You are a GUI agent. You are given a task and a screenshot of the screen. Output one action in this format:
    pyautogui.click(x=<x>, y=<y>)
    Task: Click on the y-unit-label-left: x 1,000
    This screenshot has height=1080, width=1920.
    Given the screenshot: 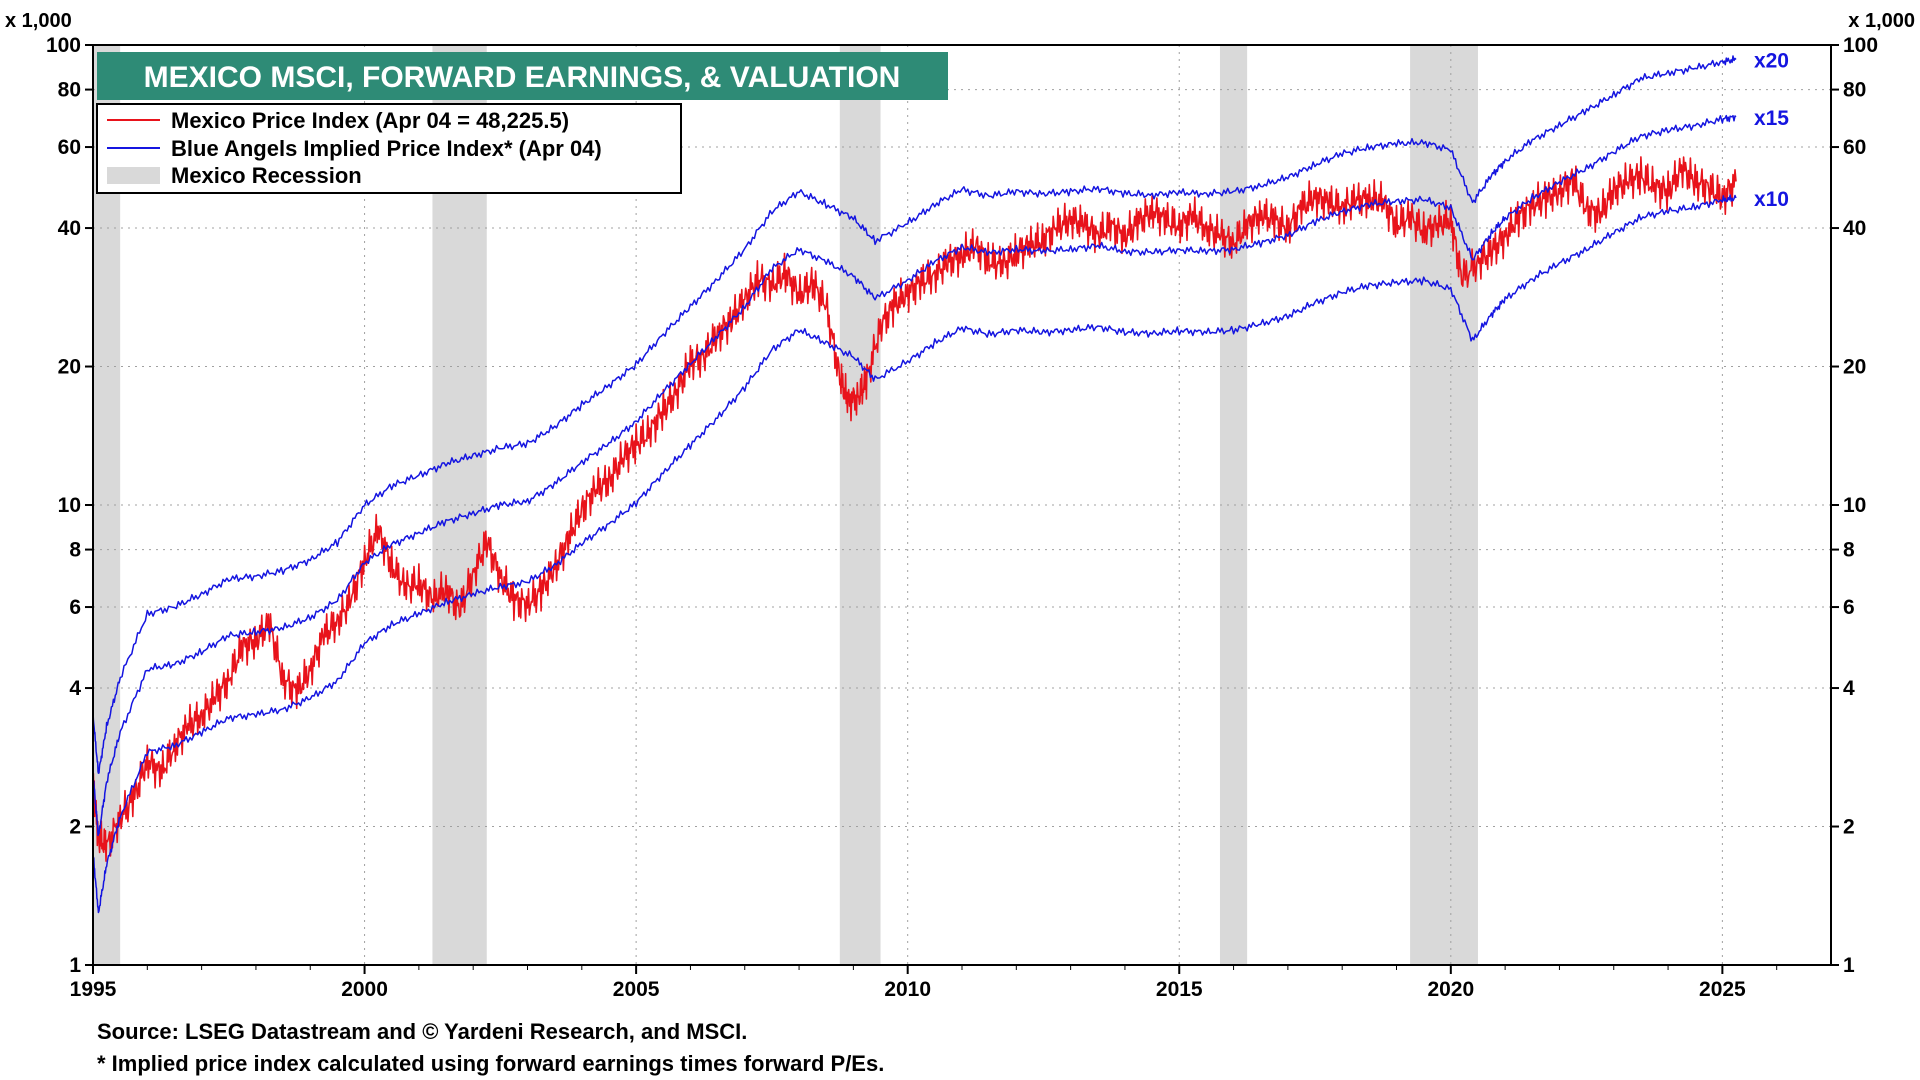 What is the action you would take?
    pyautogui.click(x=38, y=21)
    